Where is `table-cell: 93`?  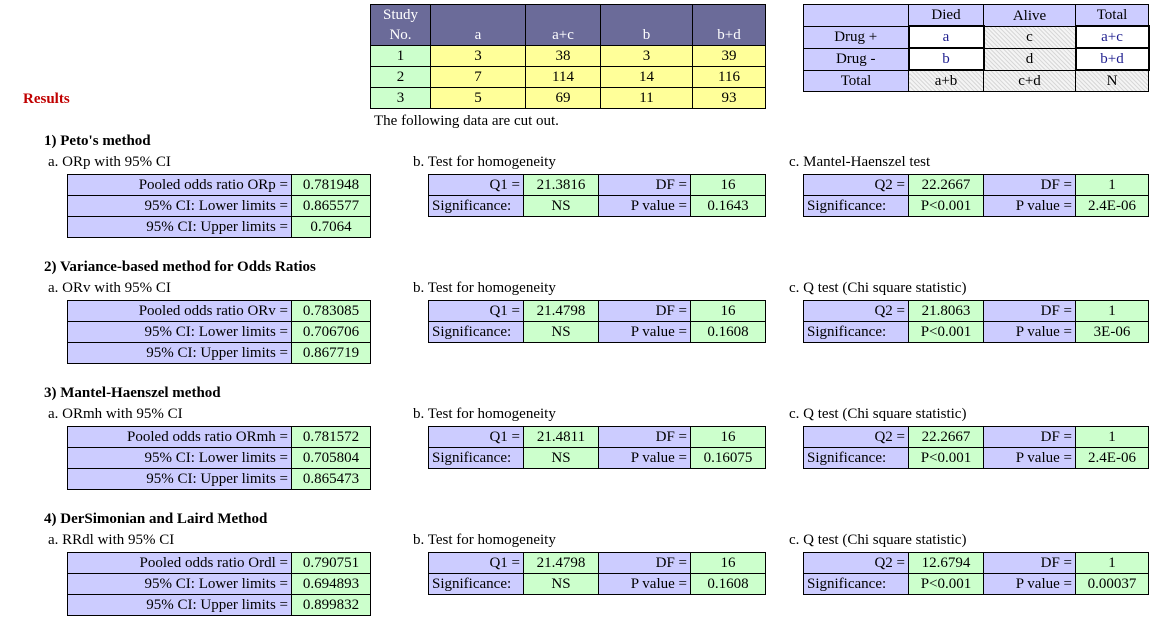 table-cell: 93 is located at coordinates (729, 98).